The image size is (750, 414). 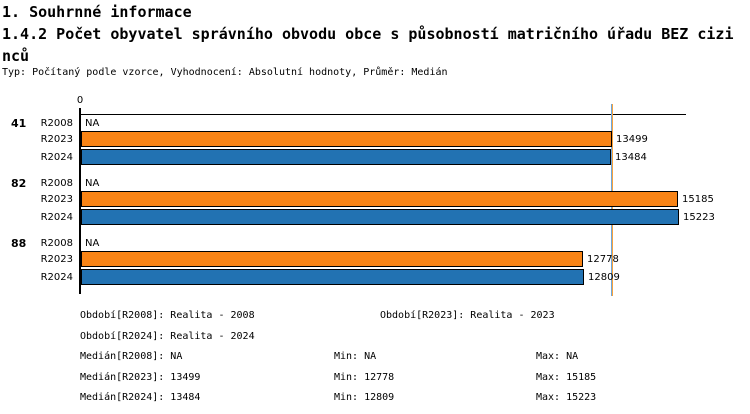 What do you see at coordinates (140, 377) in the screenshot?
I see `legend-median-r2023: Medián[R2023]: 13499` at bounding box center [140, 377].